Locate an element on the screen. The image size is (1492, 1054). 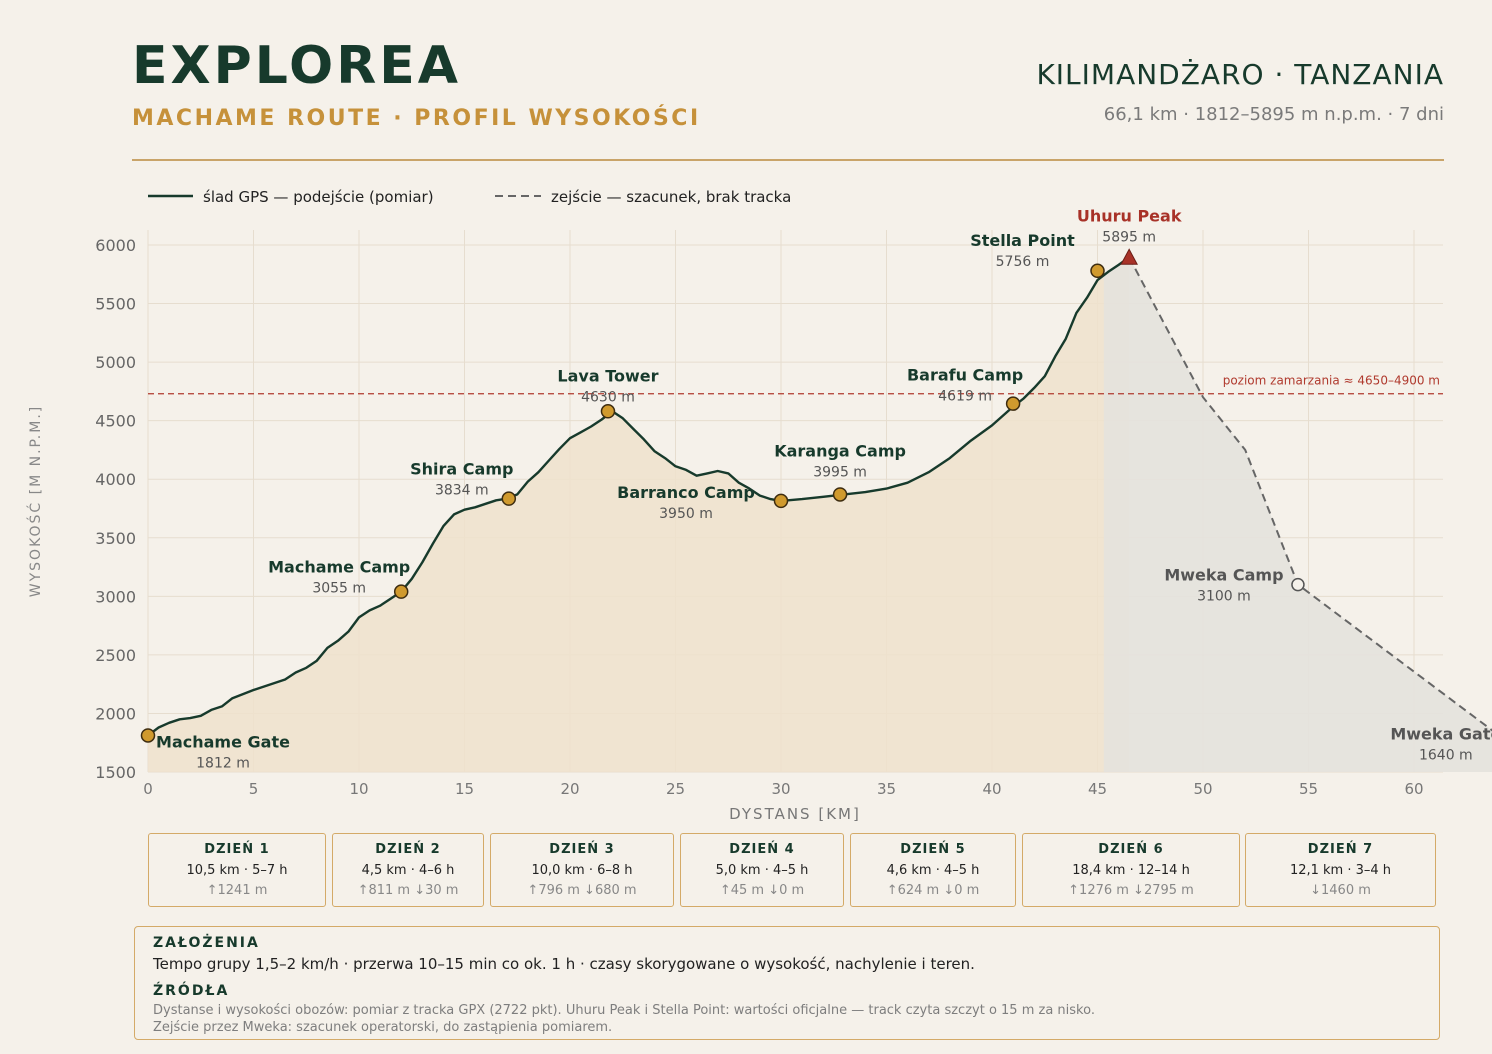
x-tick-label: 15 is located at coordinates (464, 789).